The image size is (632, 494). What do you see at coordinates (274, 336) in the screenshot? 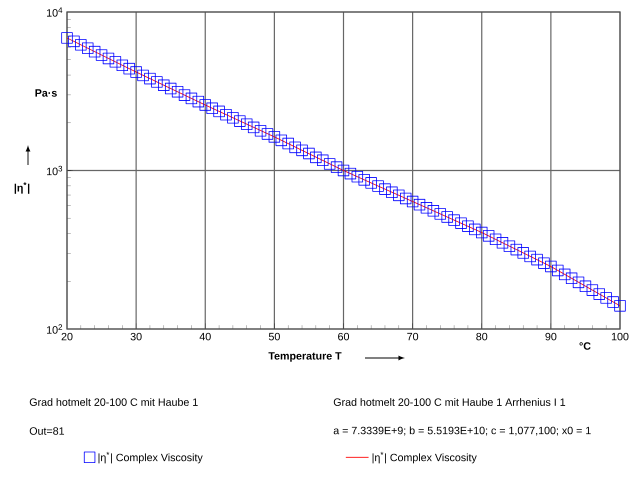
I see `x-tick-label: 50` at bounding box center [274, 336].